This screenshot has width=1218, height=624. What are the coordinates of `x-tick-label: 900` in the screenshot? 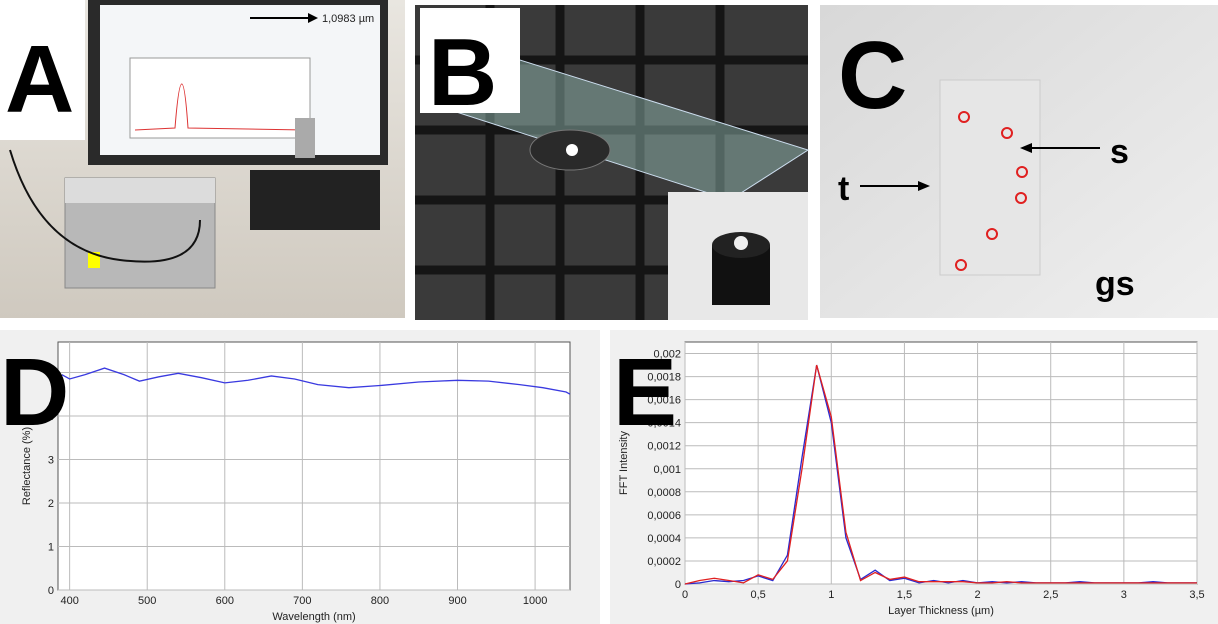 It's located at (457, 601).